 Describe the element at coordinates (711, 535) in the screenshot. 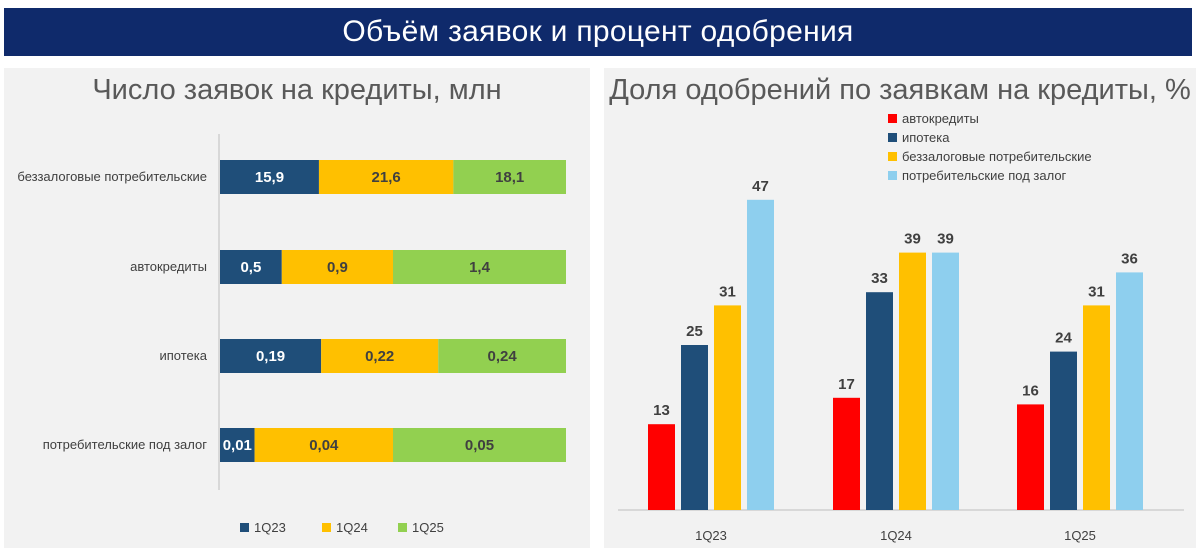

I see `x-tick-label: 1Q23` at that location.